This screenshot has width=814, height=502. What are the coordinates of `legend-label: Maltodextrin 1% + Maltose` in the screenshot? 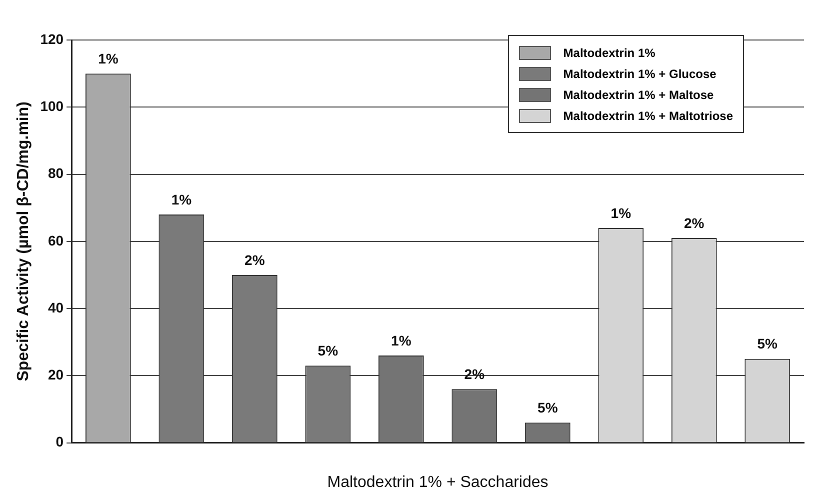 It's located at (638, 95).